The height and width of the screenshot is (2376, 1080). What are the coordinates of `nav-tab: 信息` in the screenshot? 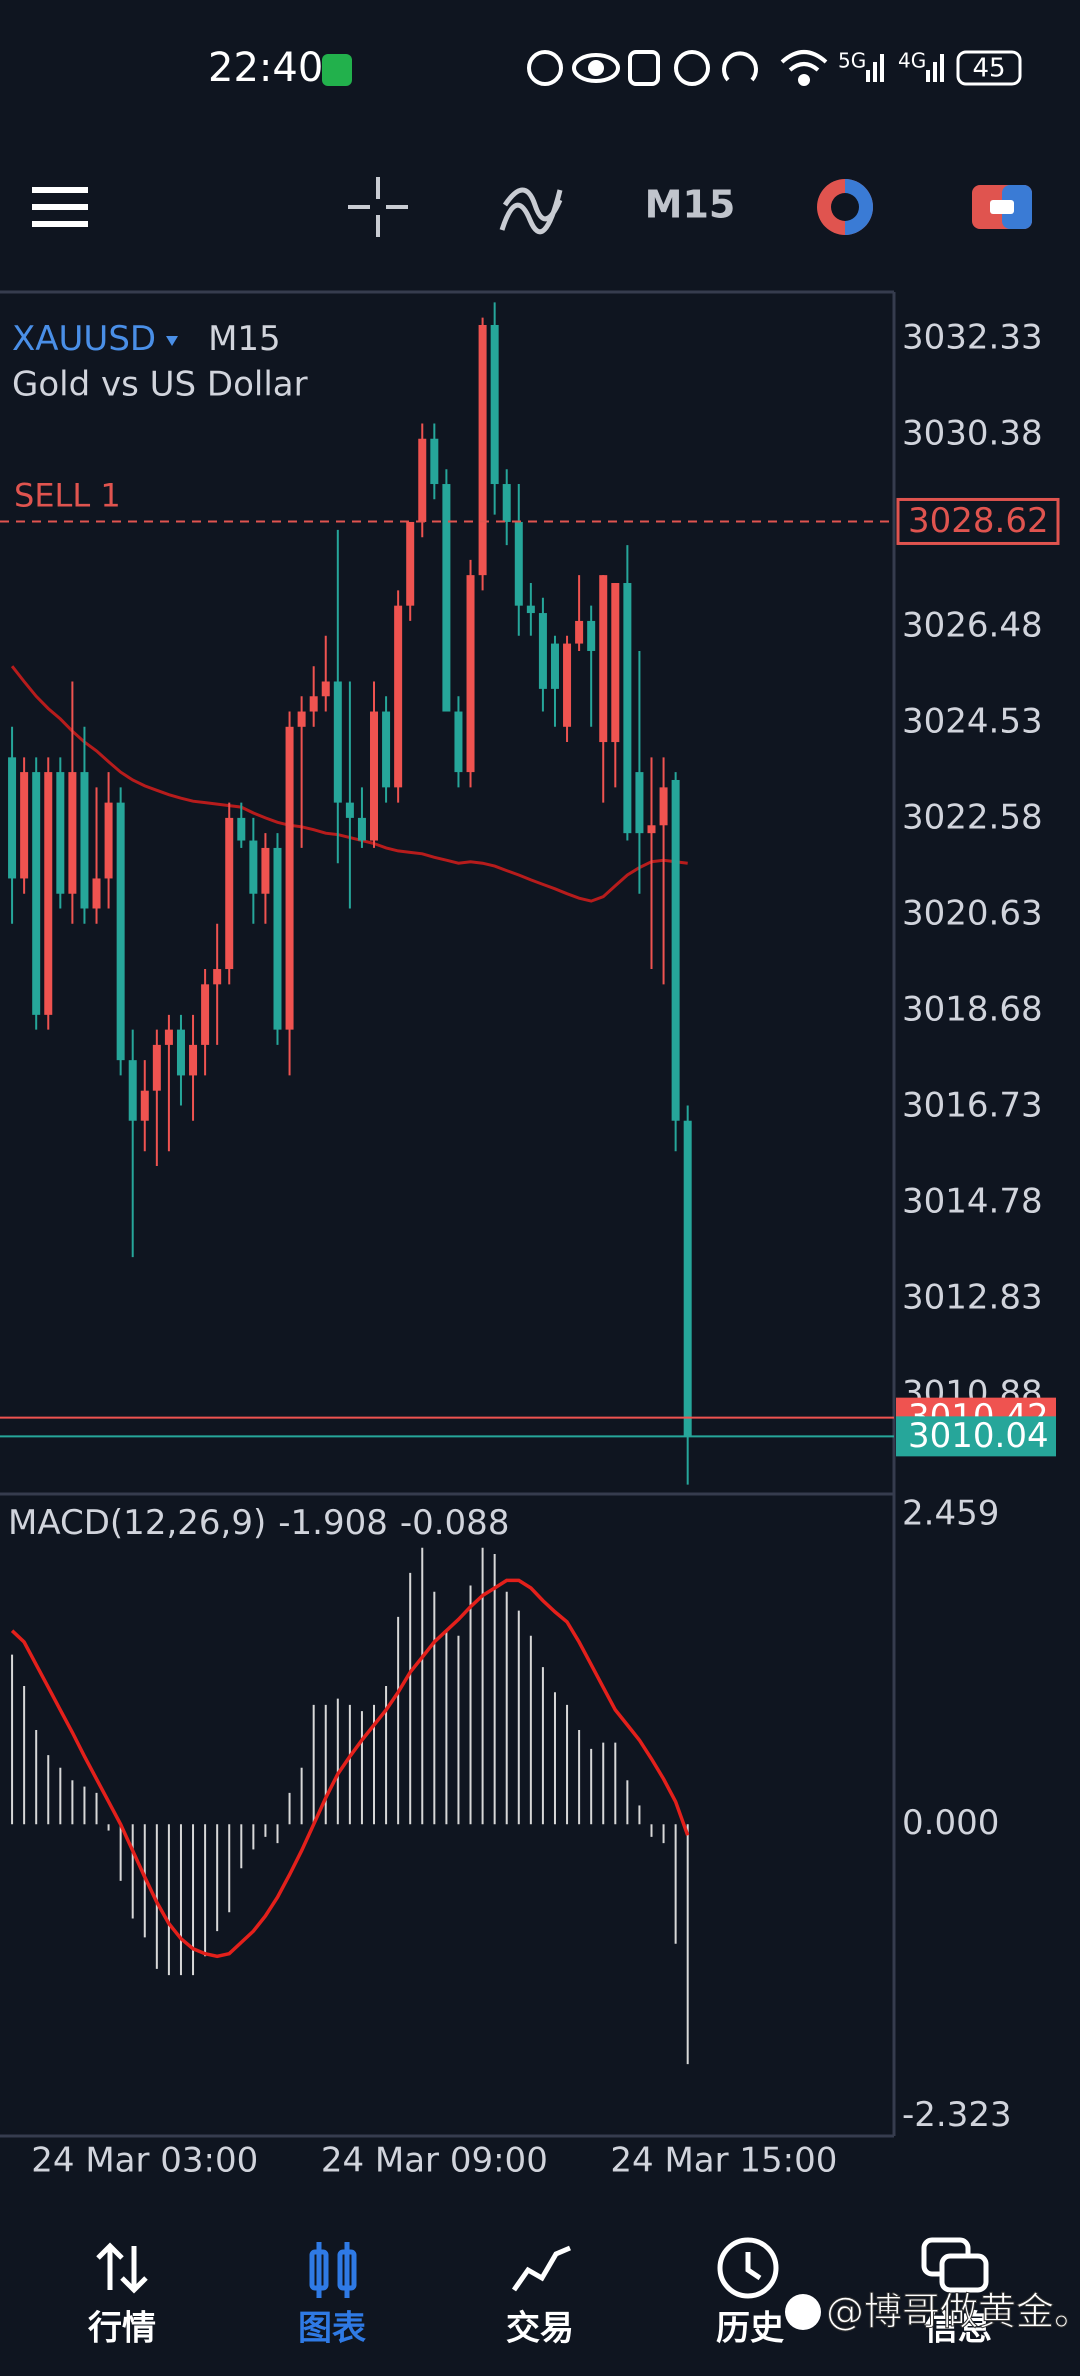 It's located at (958, 2329).